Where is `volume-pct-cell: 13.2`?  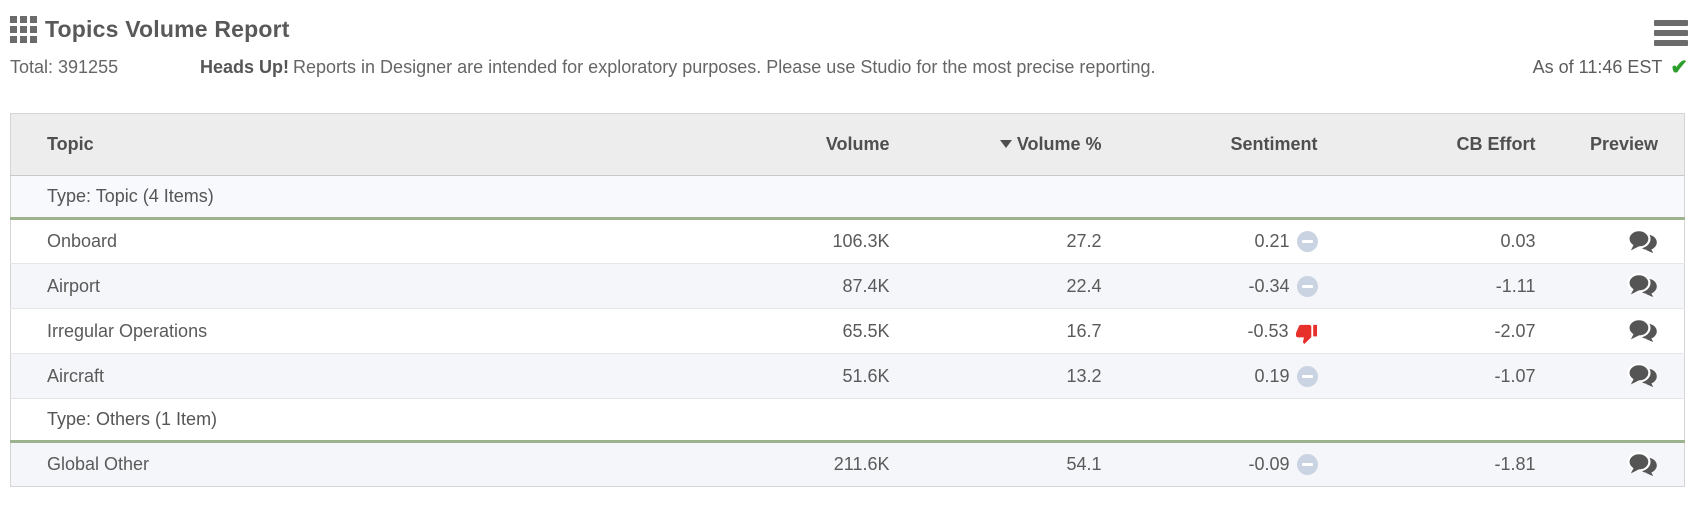 volume-pct-cell: 13.2 is located at coordinates (1001, 376).